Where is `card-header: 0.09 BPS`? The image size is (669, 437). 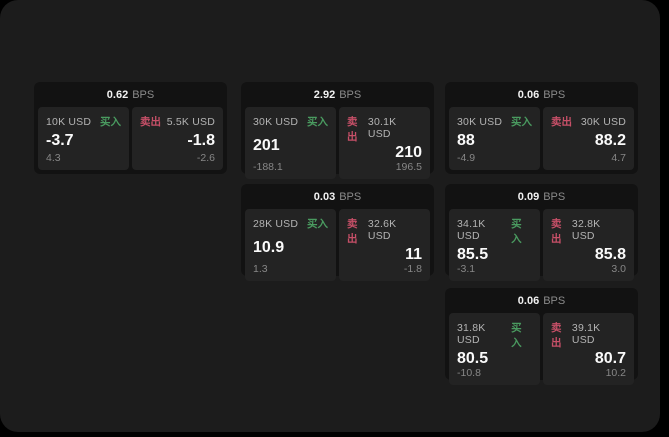 card-header: 0.09 BPS is located at coordinates (541, 196).